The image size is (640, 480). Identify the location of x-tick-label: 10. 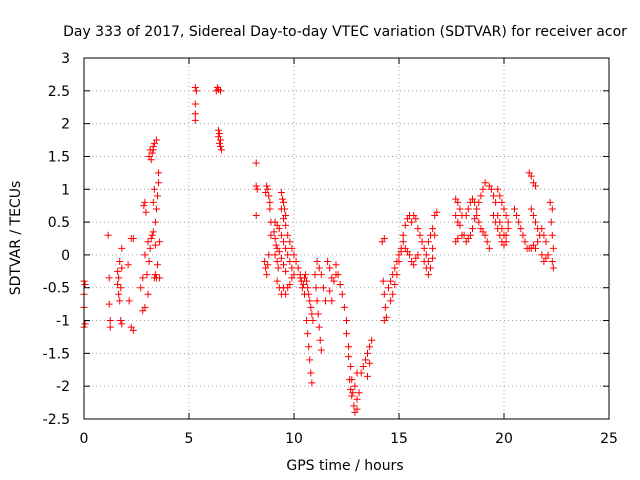
(294, 439).